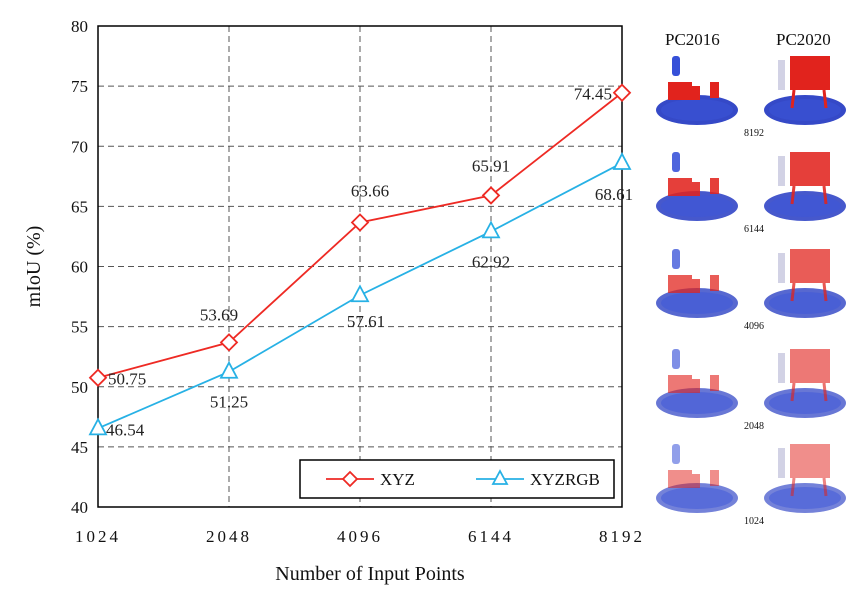 The image size is (867, 592). I want to click on data-label-xyzrgb: 57.61, so click(366, 321).